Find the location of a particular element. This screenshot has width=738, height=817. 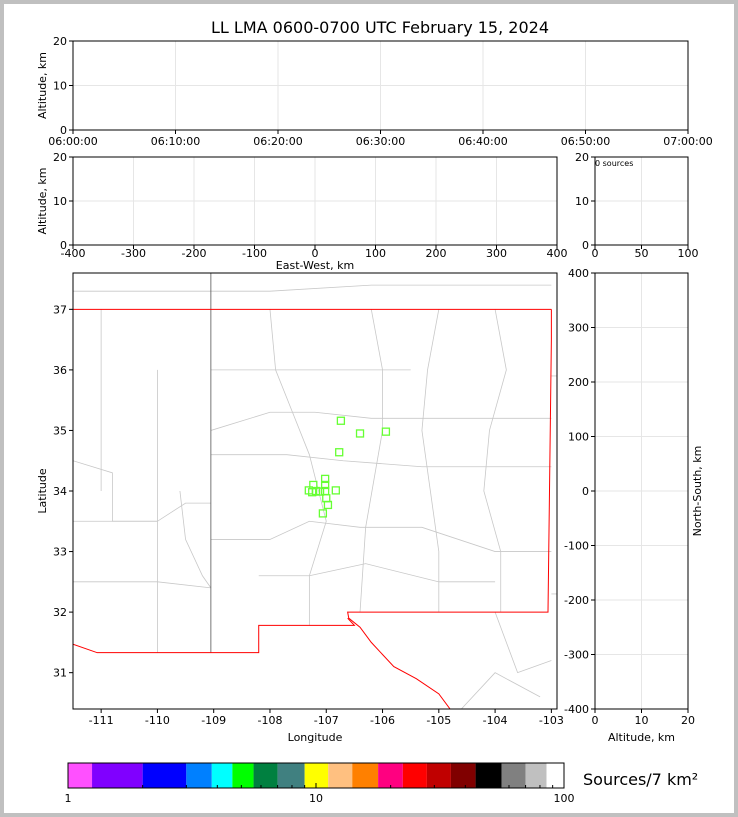

x-tick-label: -400 is located at coordinates (73, 253).